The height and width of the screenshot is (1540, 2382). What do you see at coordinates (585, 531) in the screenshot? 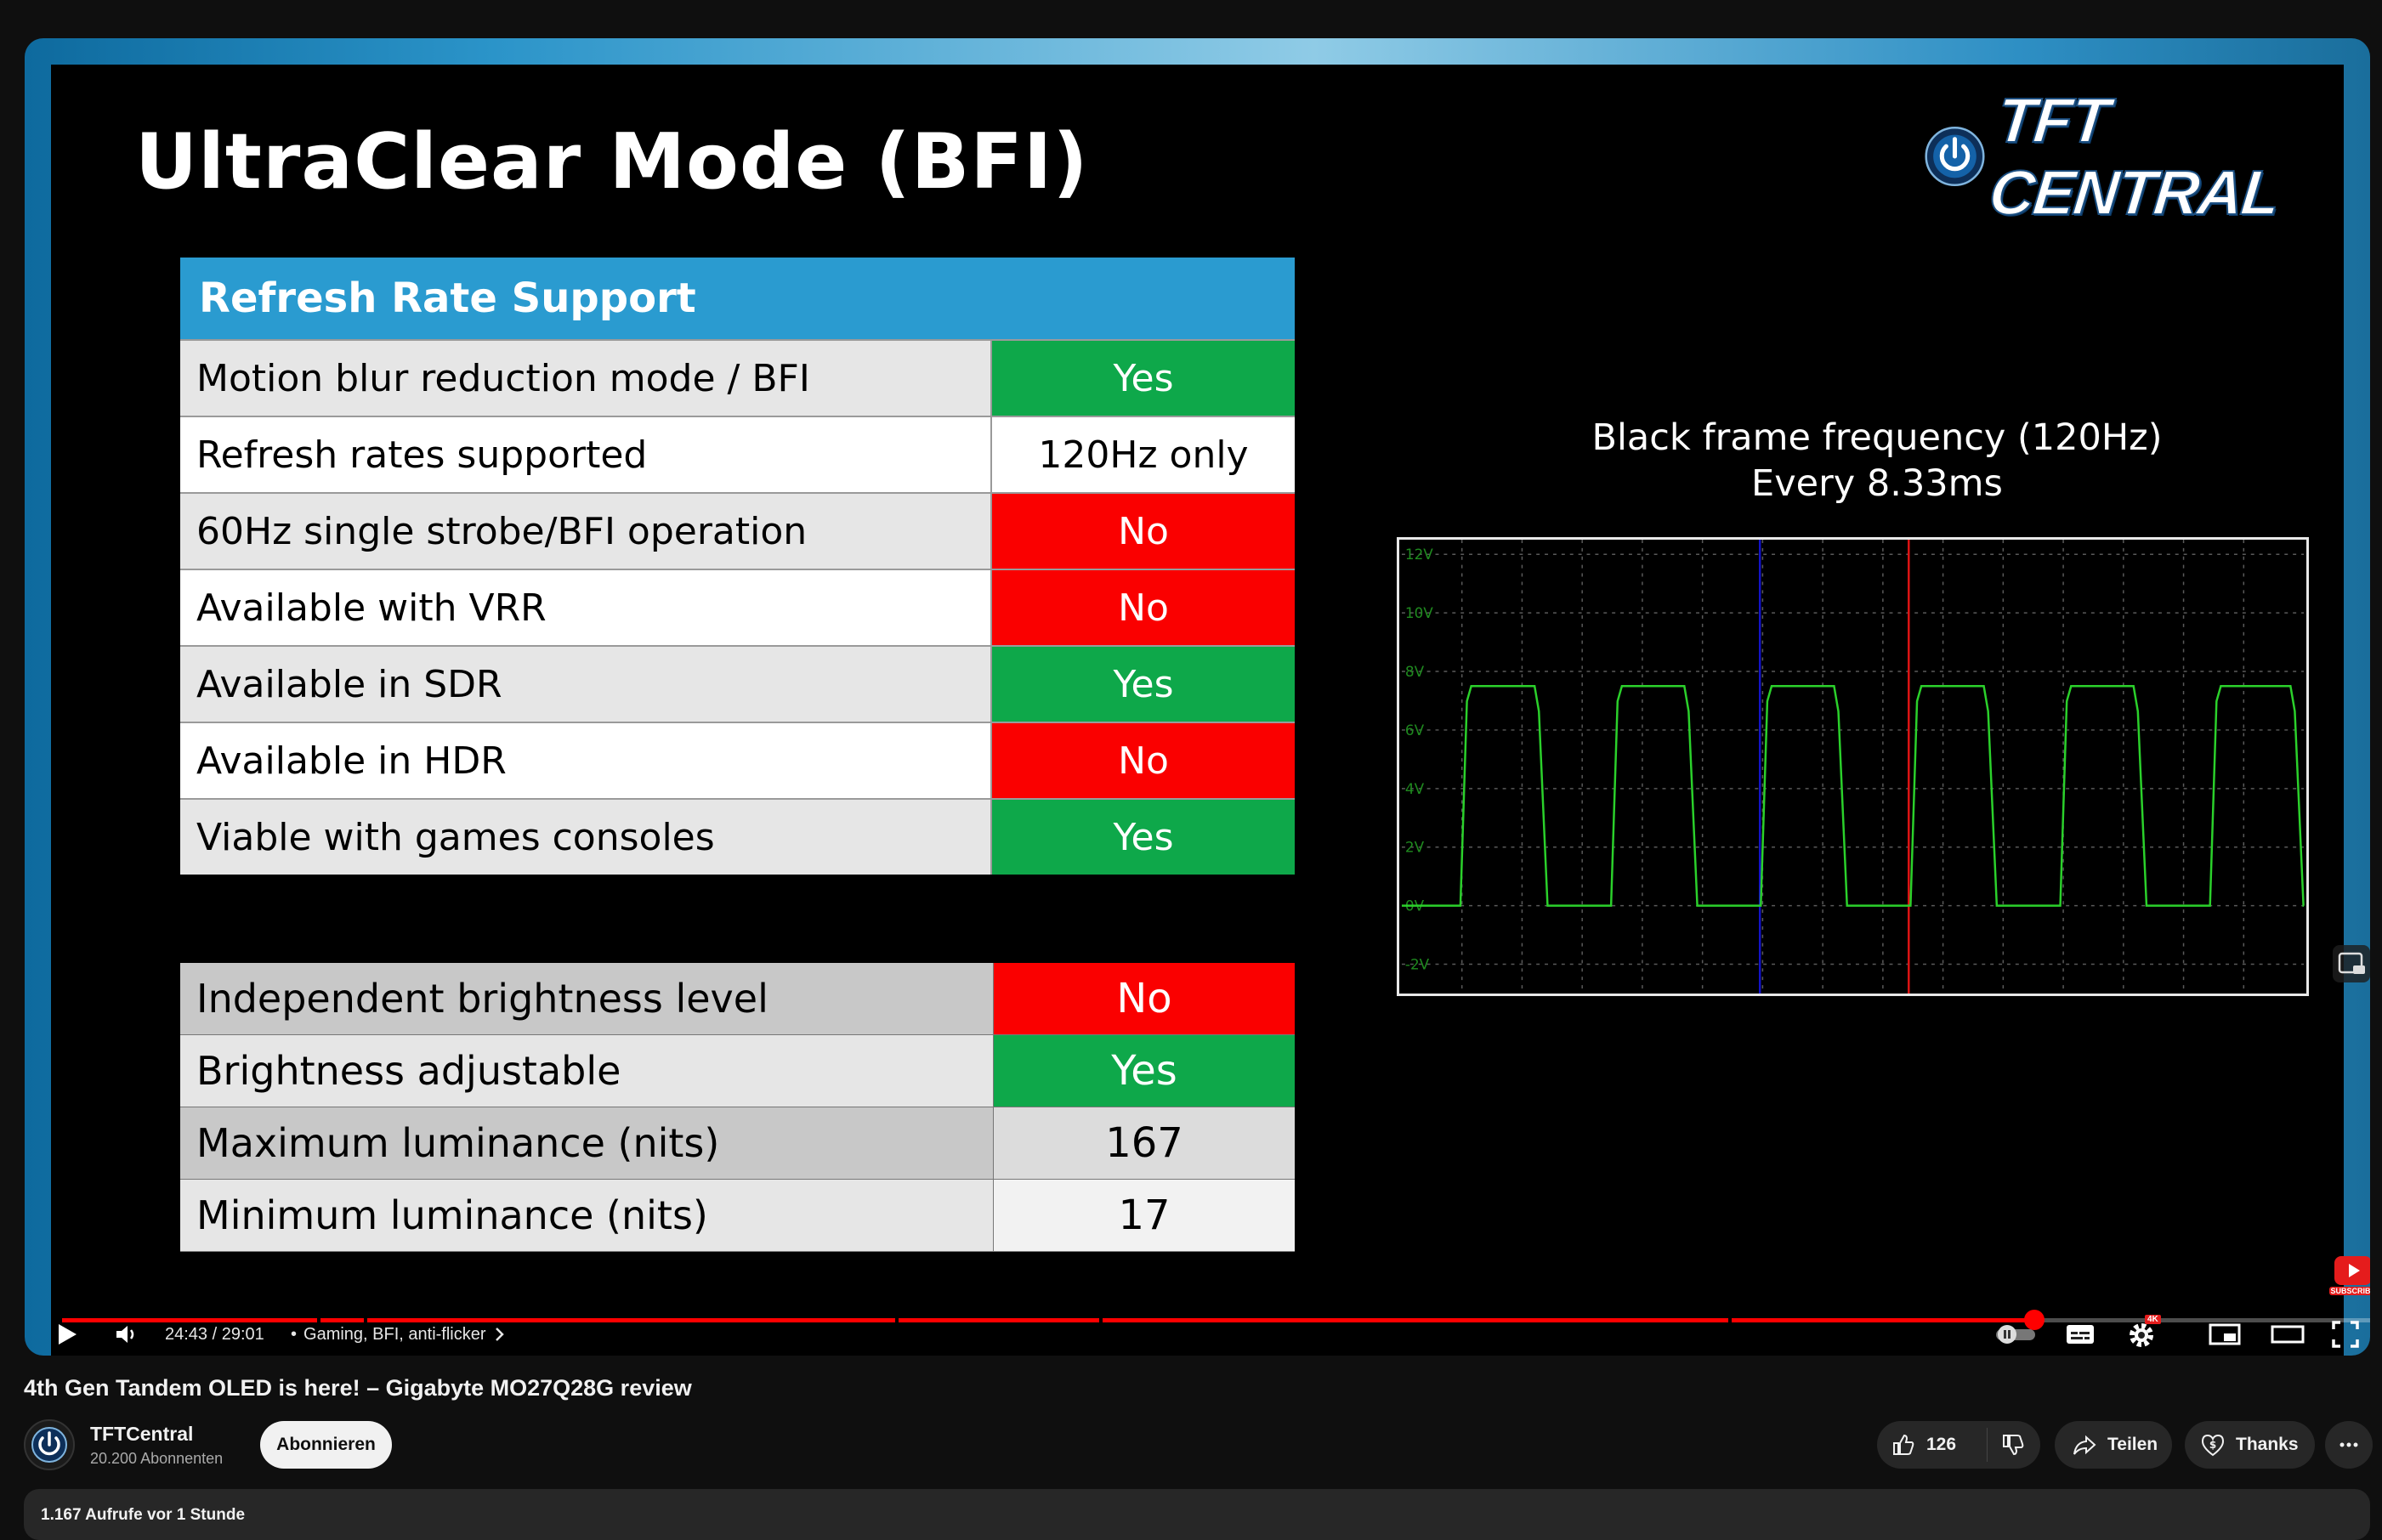
I see `row-label: 60Hz single strobe/BFI operation` at bounding box center [585, 531].